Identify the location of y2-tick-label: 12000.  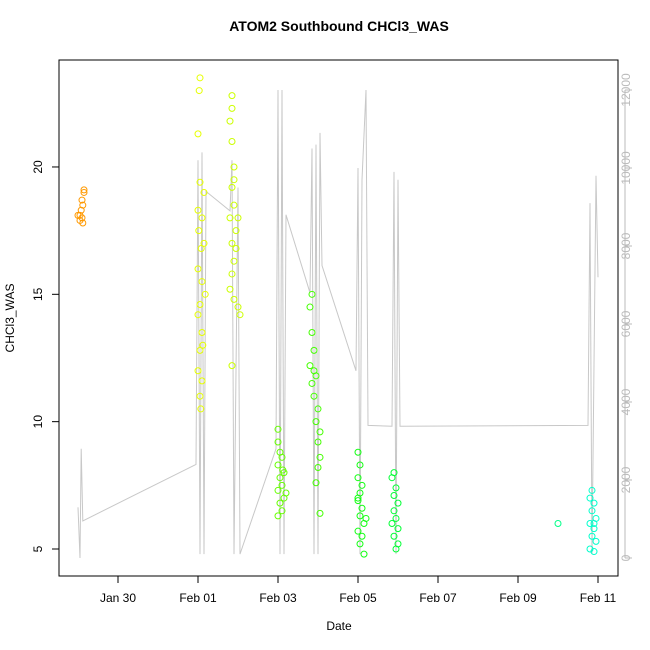
(626, 90).